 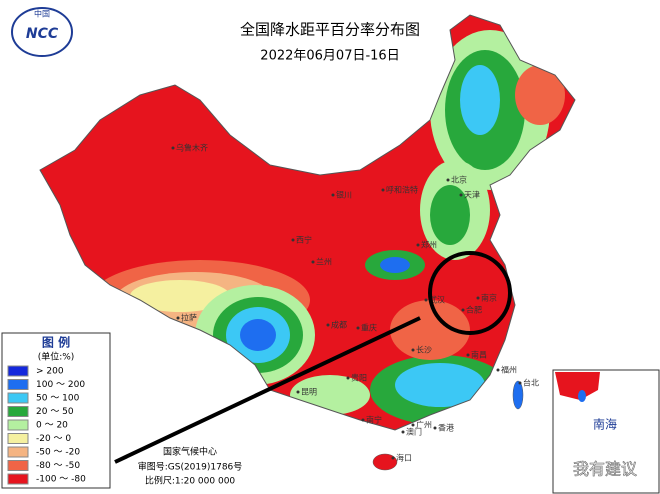 What do you see at coordinates (42, 14) in the screenshot?
I see `logo-text: 中国` at bounding box center [42, 14].